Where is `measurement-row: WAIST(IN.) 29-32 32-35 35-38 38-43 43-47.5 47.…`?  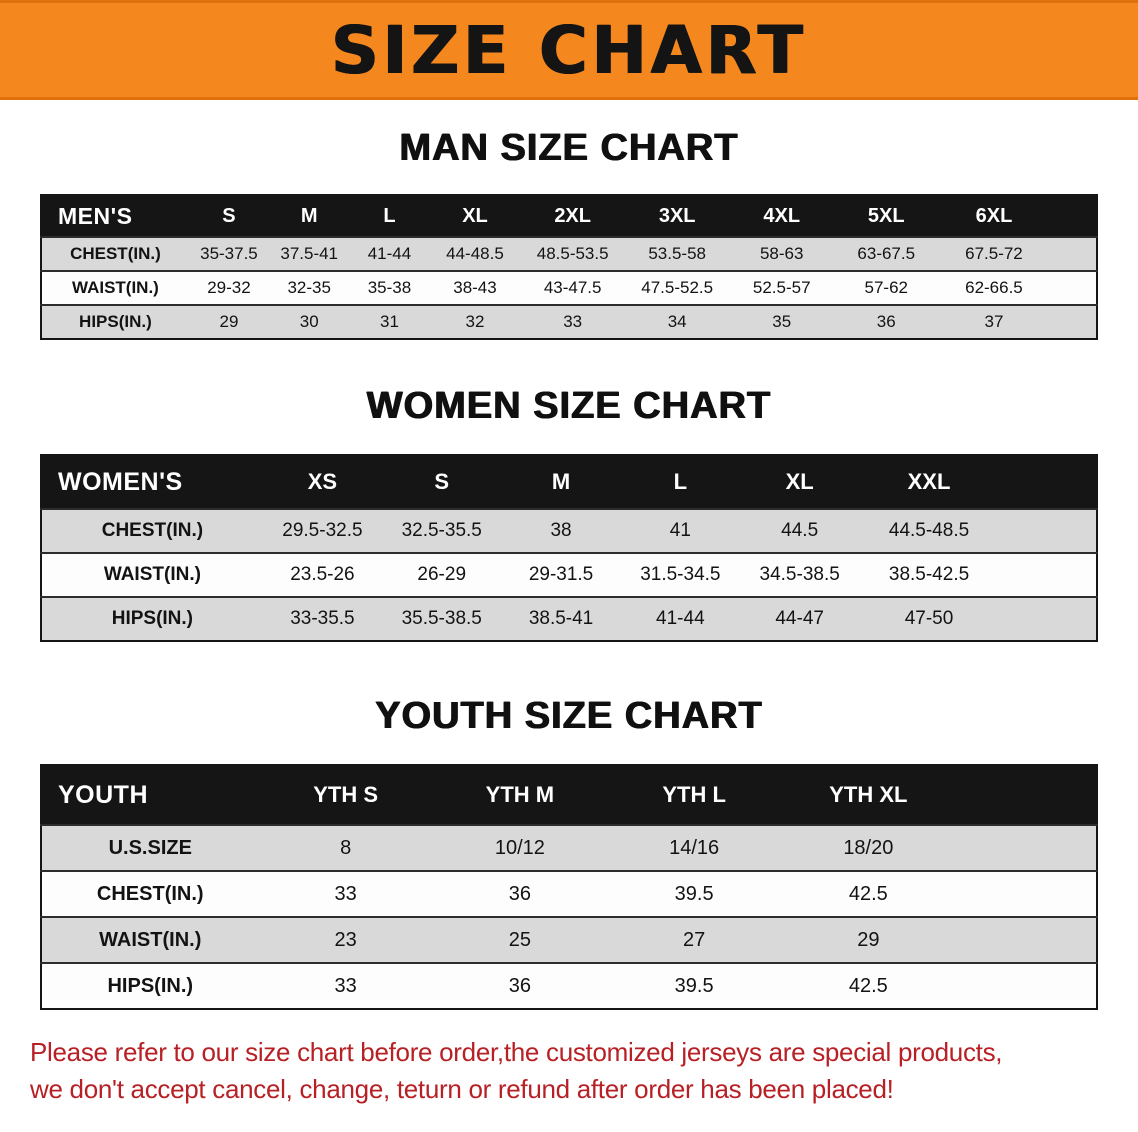 measurement-row: WAIST(IN.) 29-32 32-35 35-38 38-43 43-47.5 47.… is located at coordinates (569, 287).